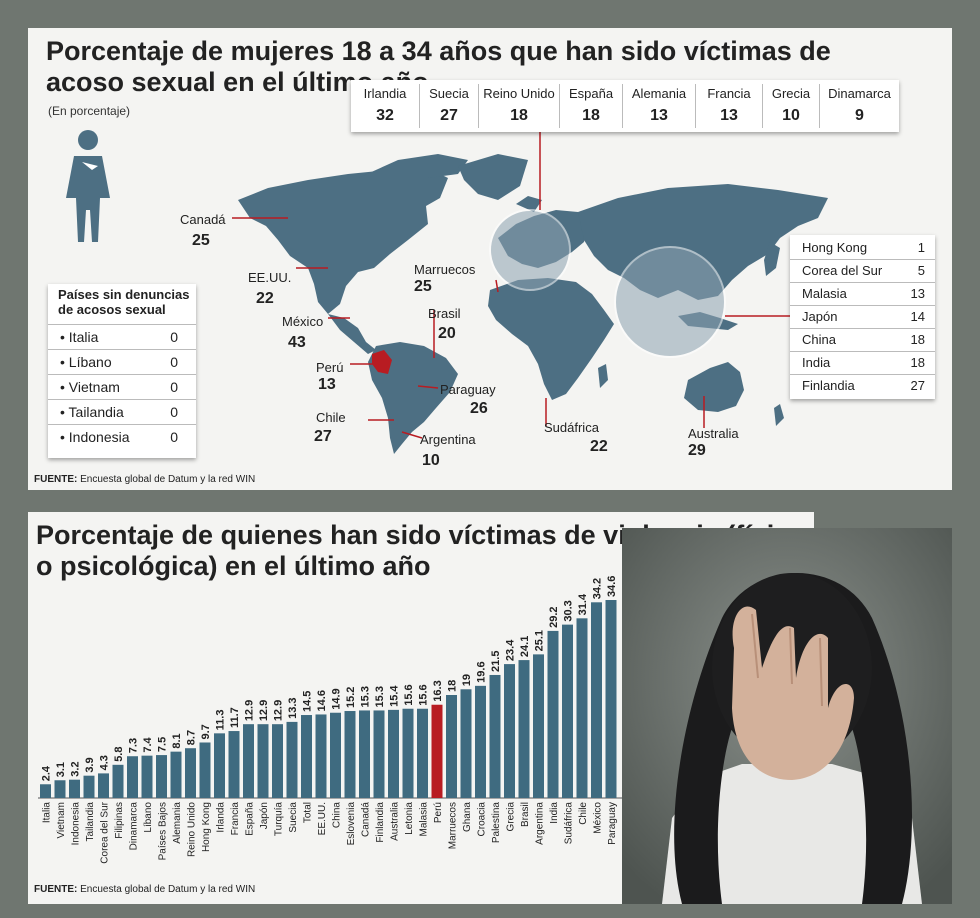  Describe the element at coordinates (351, 824) in the screenshot. I see `bar-category-label: Eslovenia` at that location.